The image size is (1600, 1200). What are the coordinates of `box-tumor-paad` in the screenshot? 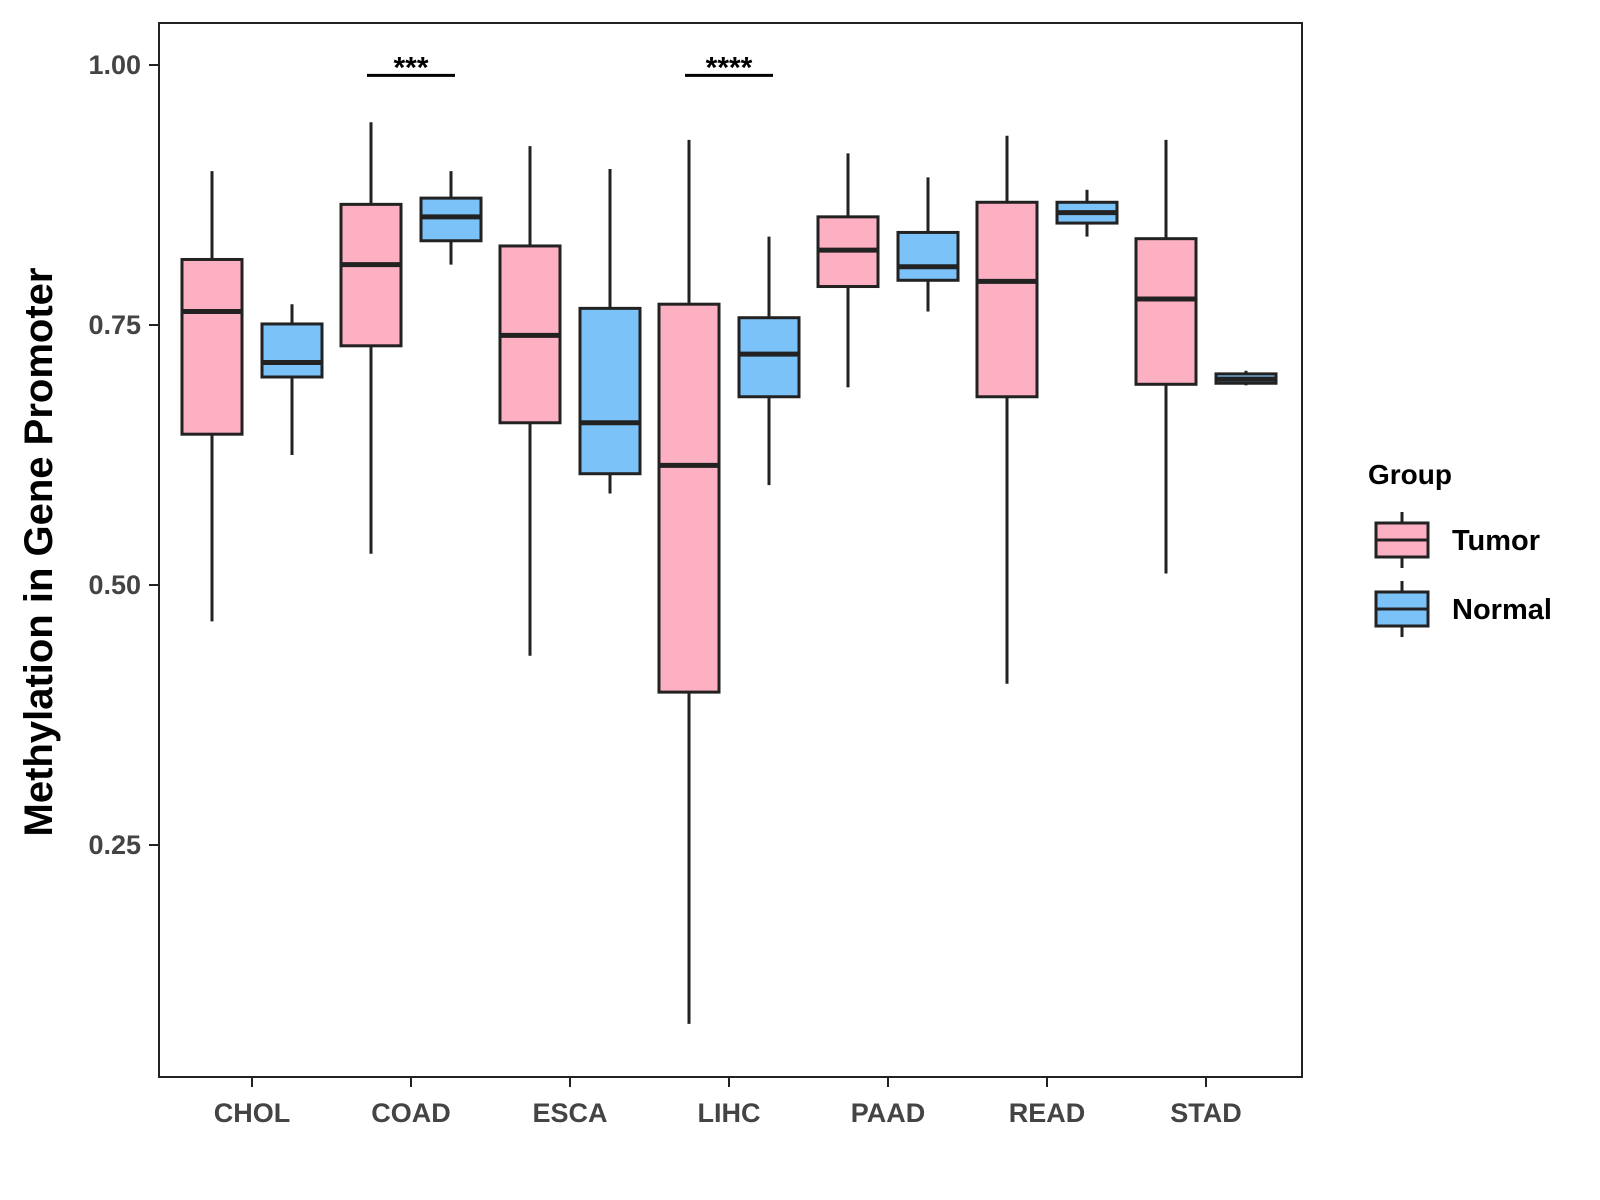 It's located at (848, 270).